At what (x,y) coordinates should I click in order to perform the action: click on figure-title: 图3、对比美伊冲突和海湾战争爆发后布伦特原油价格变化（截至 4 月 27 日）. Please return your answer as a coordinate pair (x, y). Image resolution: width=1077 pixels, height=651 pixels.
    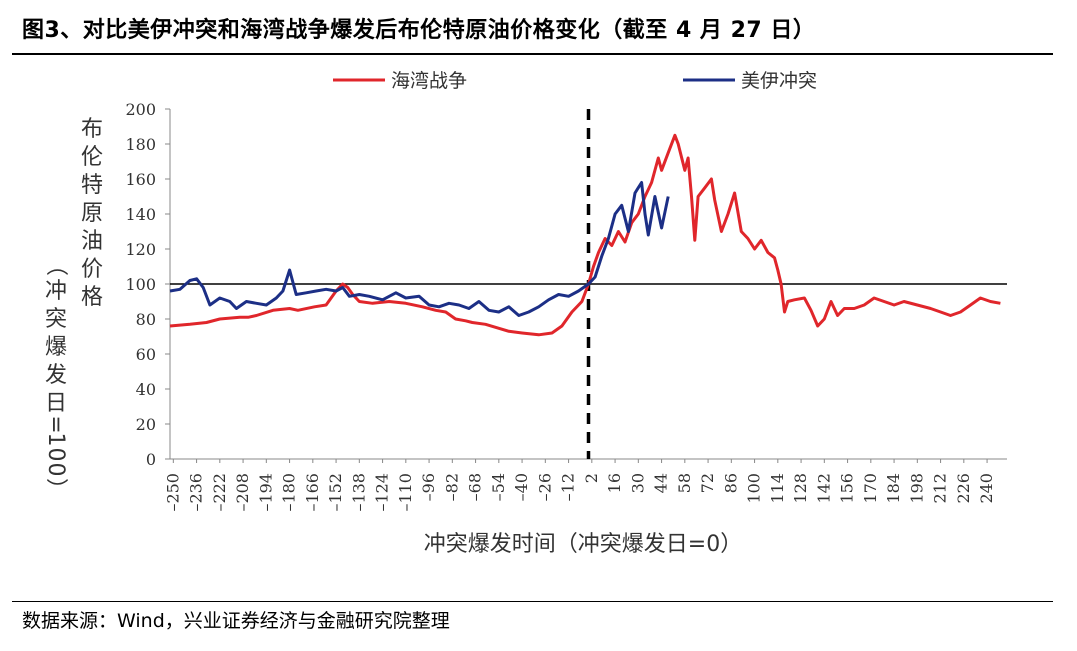
    Looking at the image, I should click on (419, 30).